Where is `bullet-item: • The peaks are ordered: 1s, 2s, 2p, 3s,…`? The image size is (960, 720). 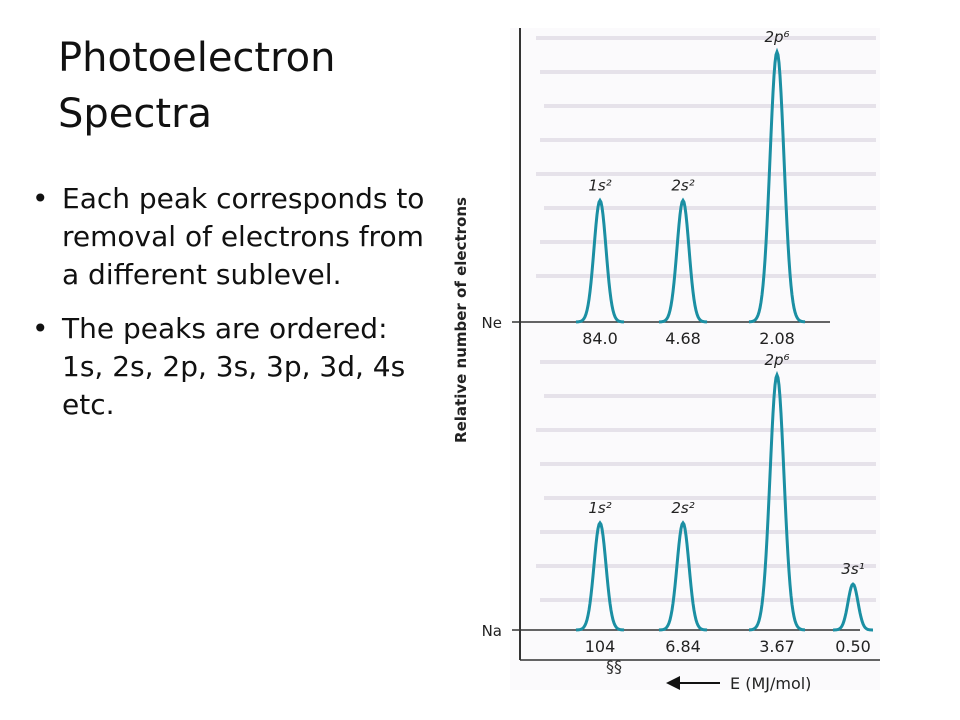
bullet-item: • The peaks are ordered: 1s, 2s, 2p, 3s,… is located at coordinates (230, 367).